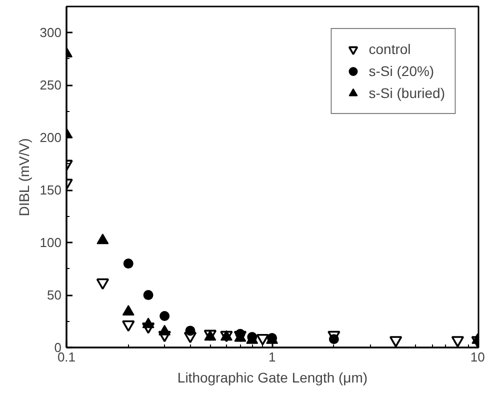 This screenshot has width=486, height=405. What do you see at coordinates (406, 93) in the screenshot?
I see `legend-label: s-Si (buried)` at bounding box center [406, 93].